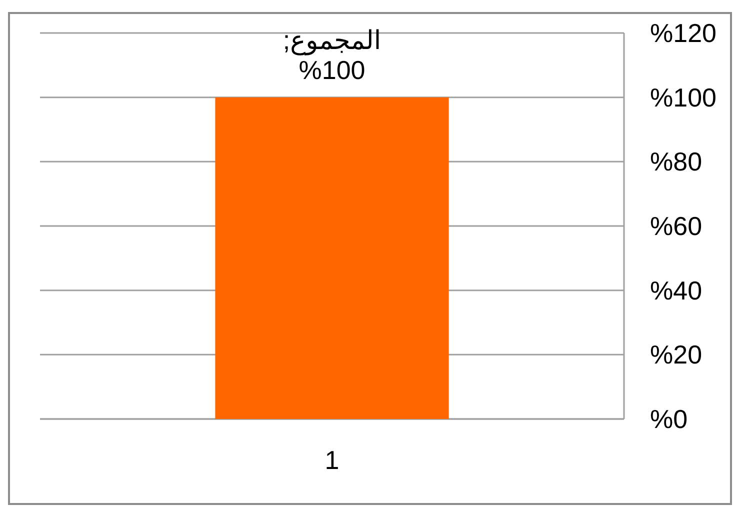  I want to click on y-tick-label: %80, so click(676, 161).